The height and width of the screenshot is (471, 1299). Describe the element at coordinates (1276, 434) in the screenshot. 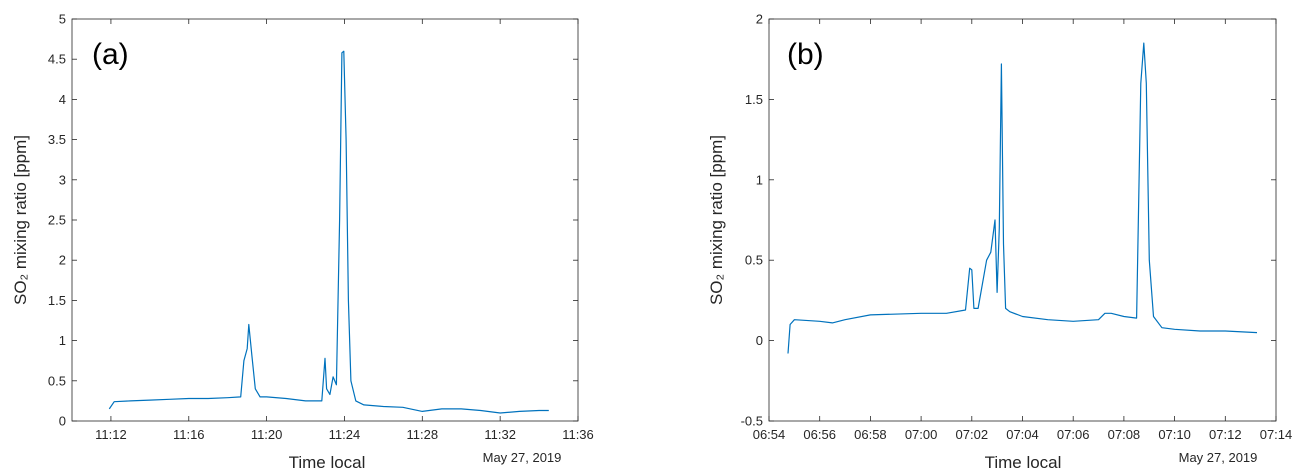

I see `x-tick-label: 07:14` at that location.